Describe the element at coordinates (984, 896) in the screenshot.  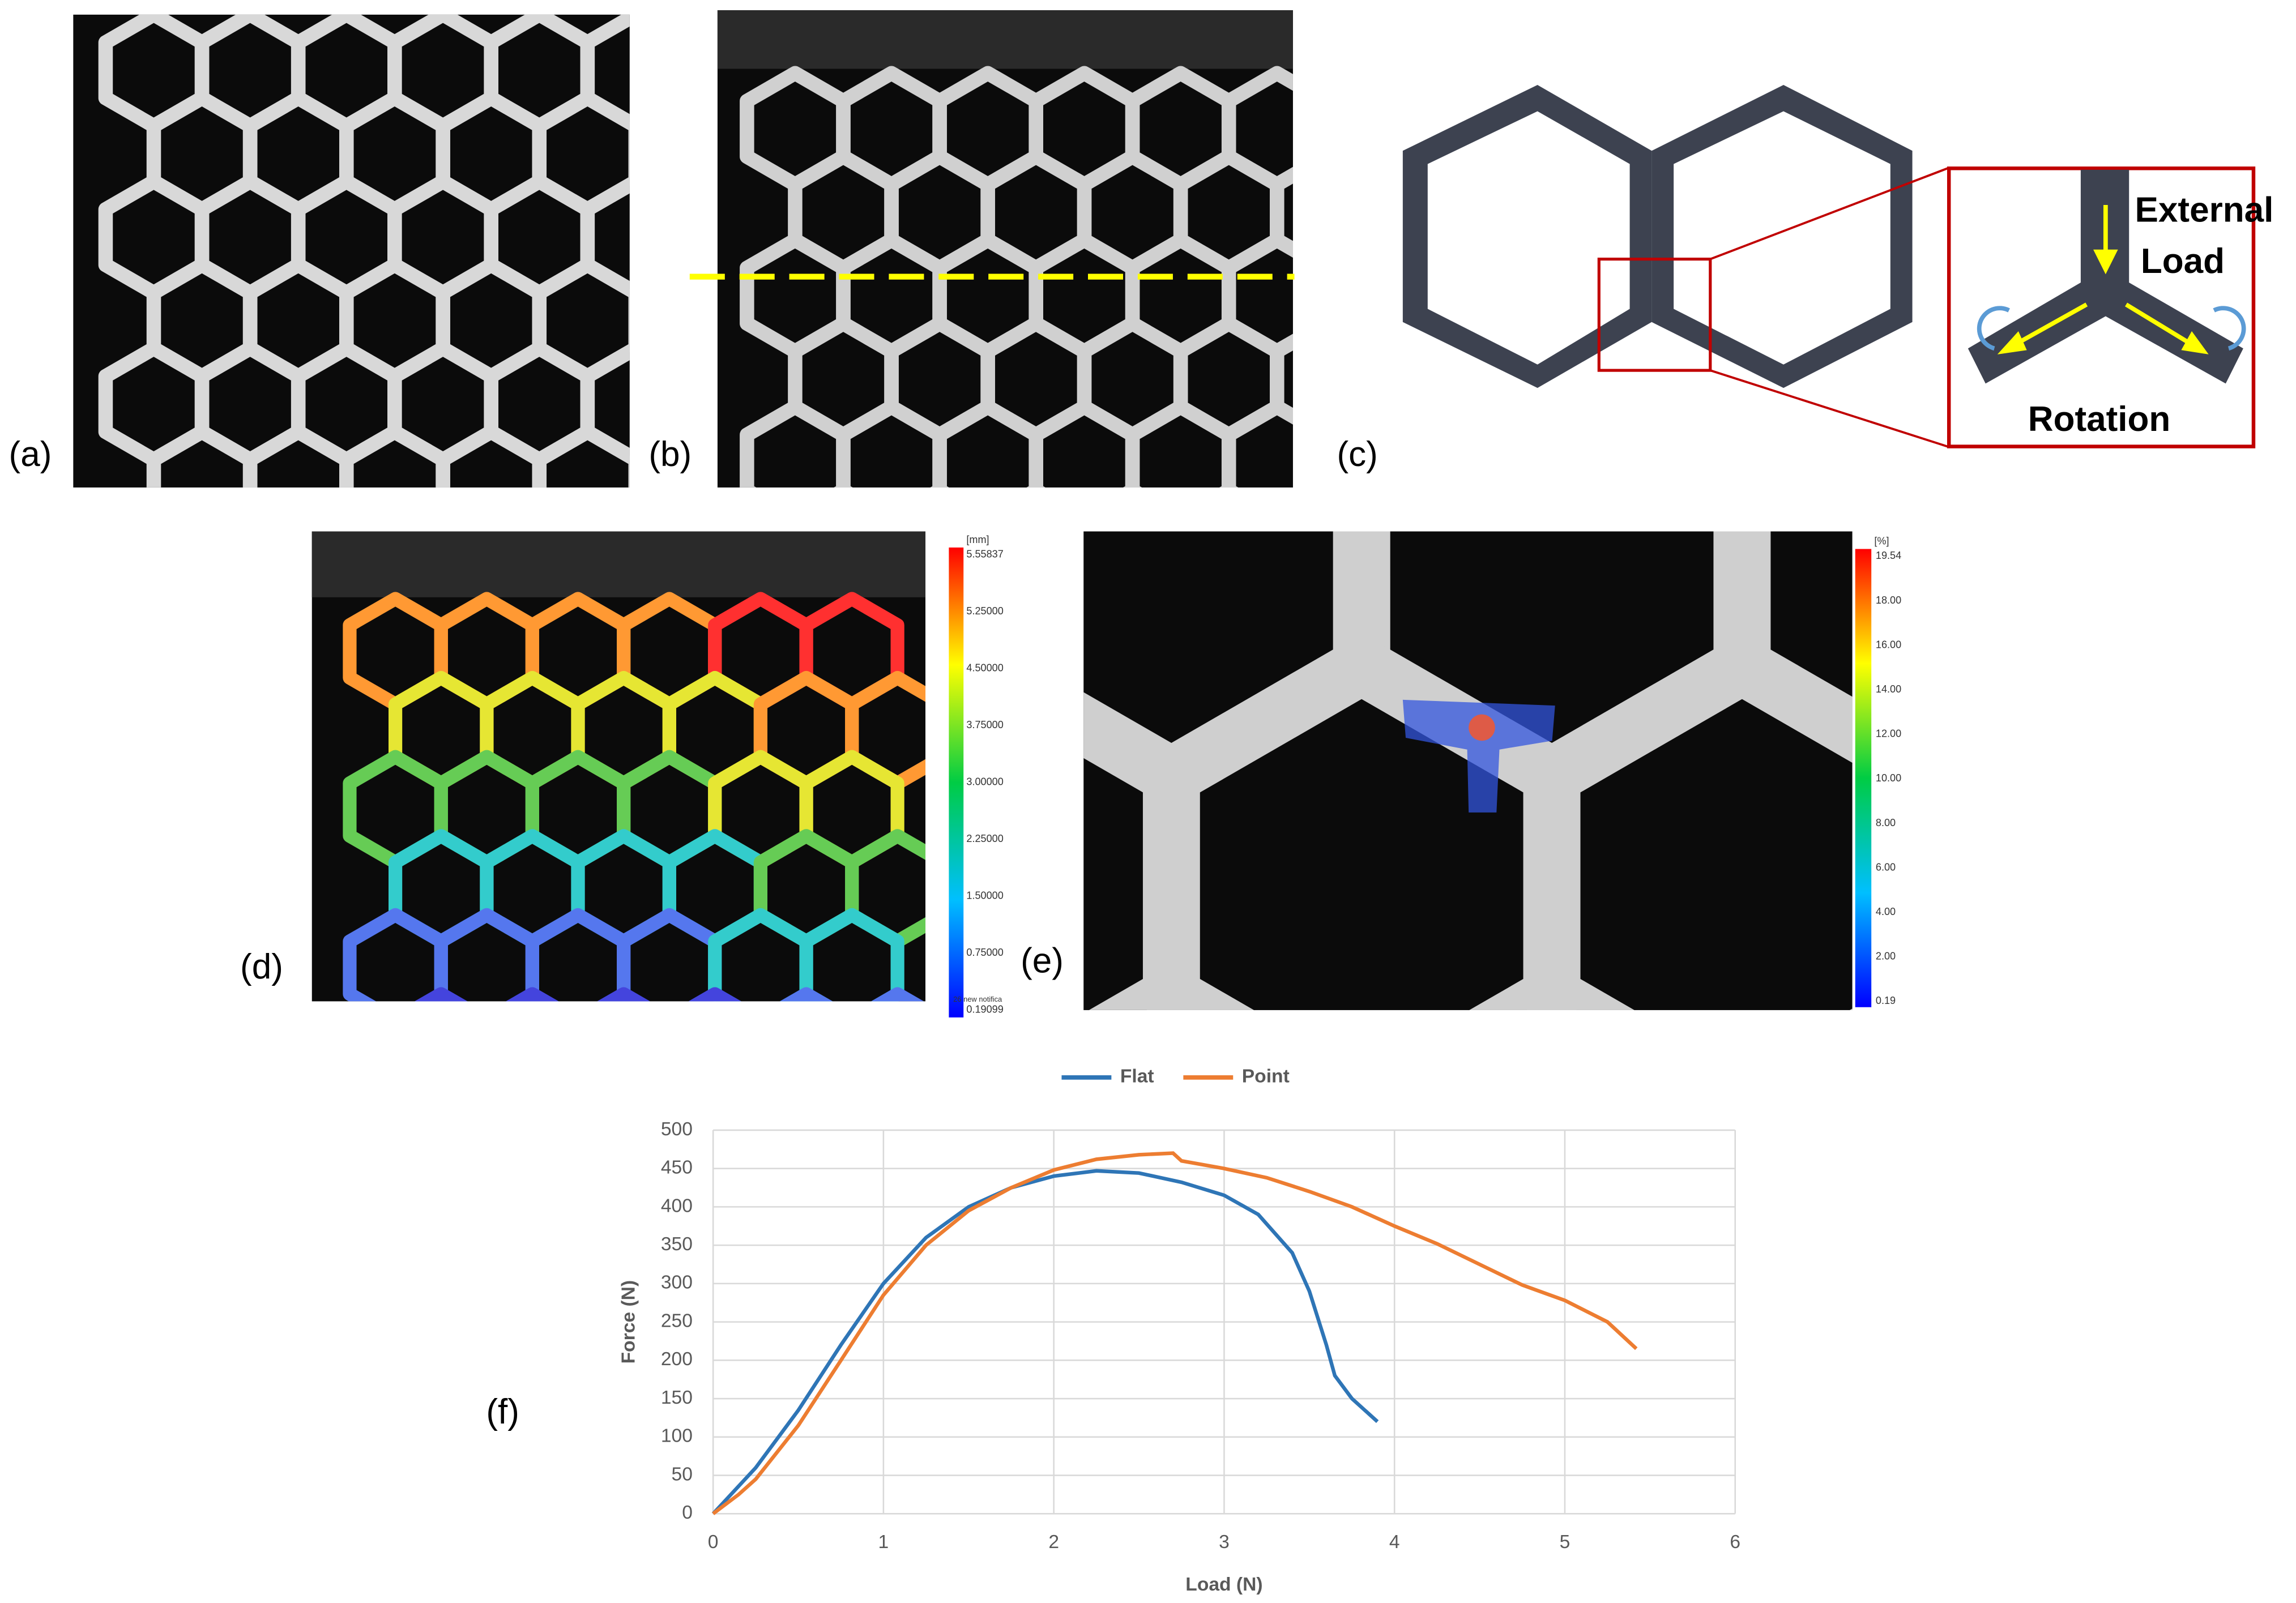
I see `colorbar-label: 1.50000` at that location.